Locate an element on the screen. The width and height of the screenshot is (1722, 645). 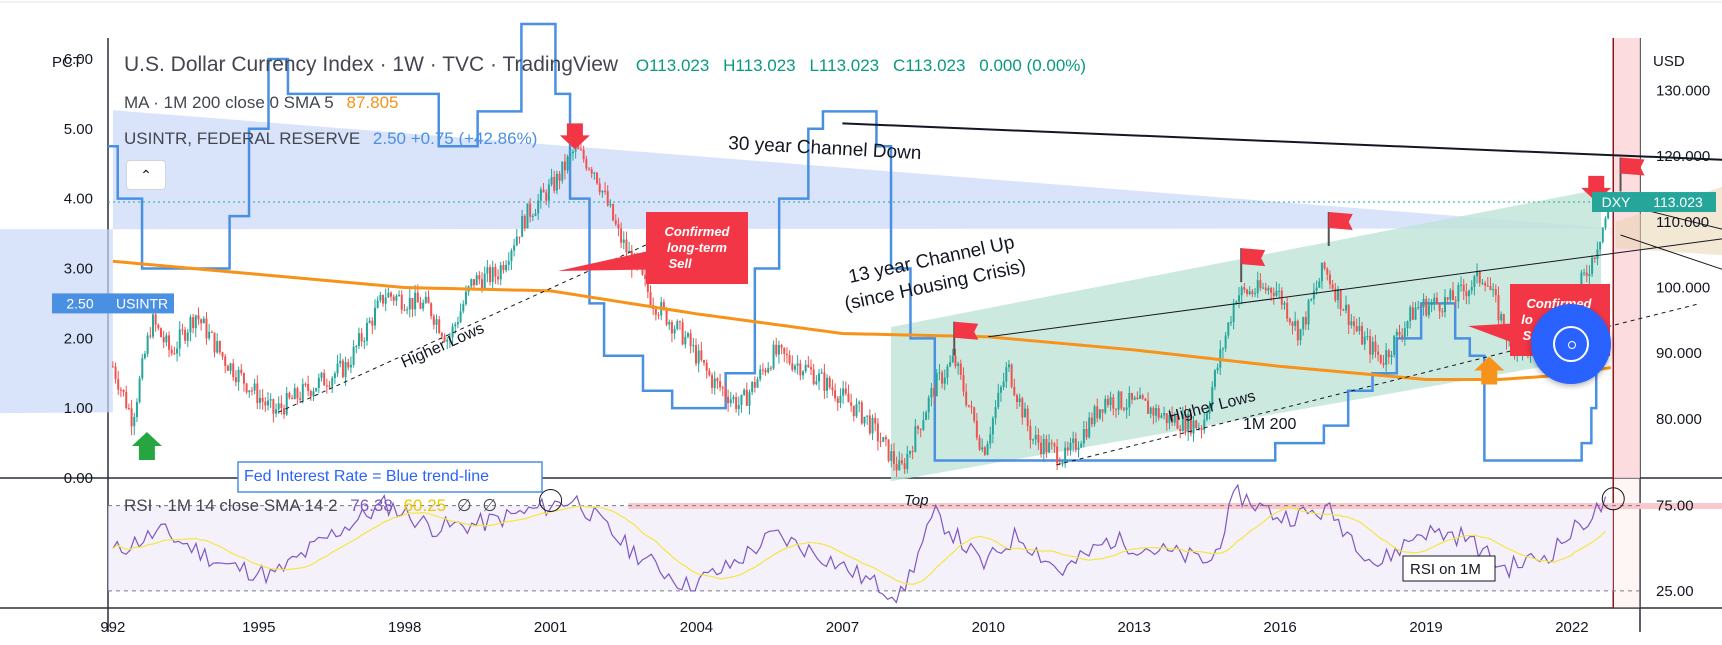
flag-2015 is located at coordinates (1253, 257).